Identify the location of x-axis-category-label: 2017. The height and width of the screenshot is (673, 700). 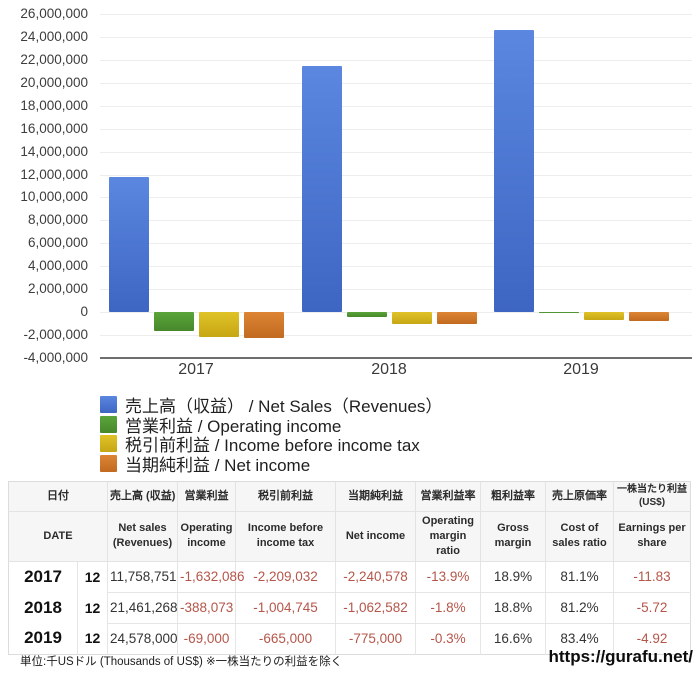
(196, 369).